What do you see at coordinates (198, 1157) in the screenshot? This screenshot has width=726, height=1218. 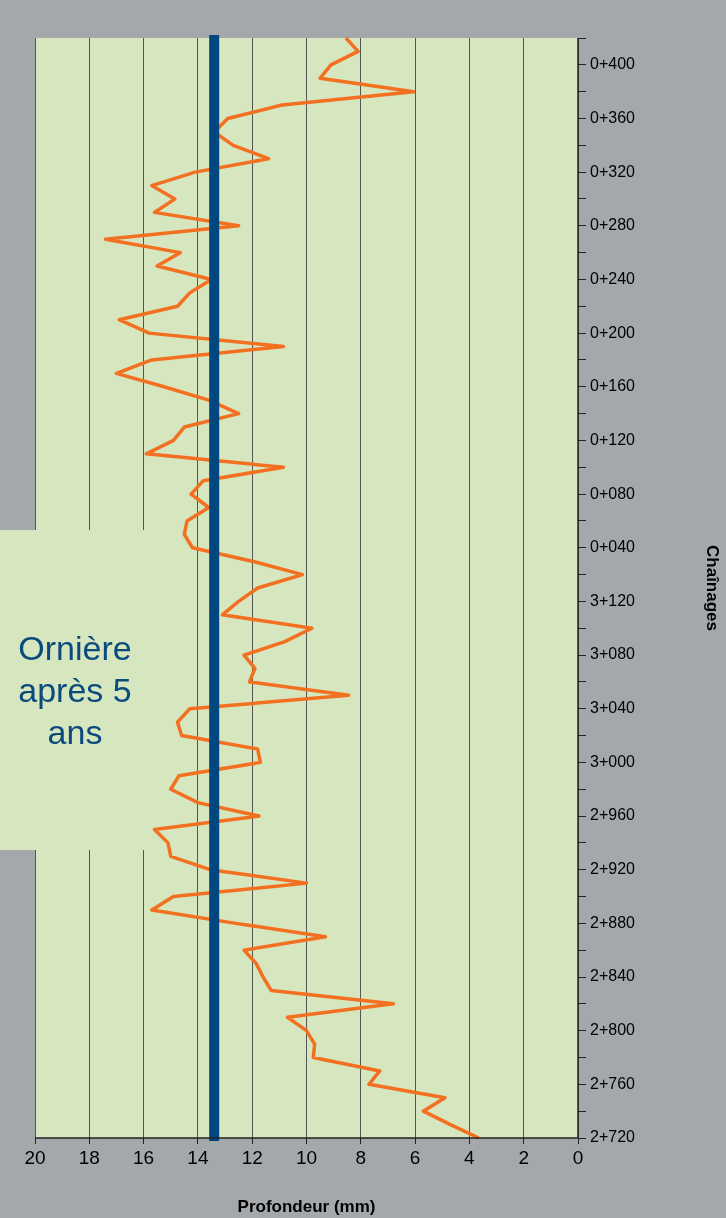 I see `x-tick-label: 14` at bounding box center [198, 1157].